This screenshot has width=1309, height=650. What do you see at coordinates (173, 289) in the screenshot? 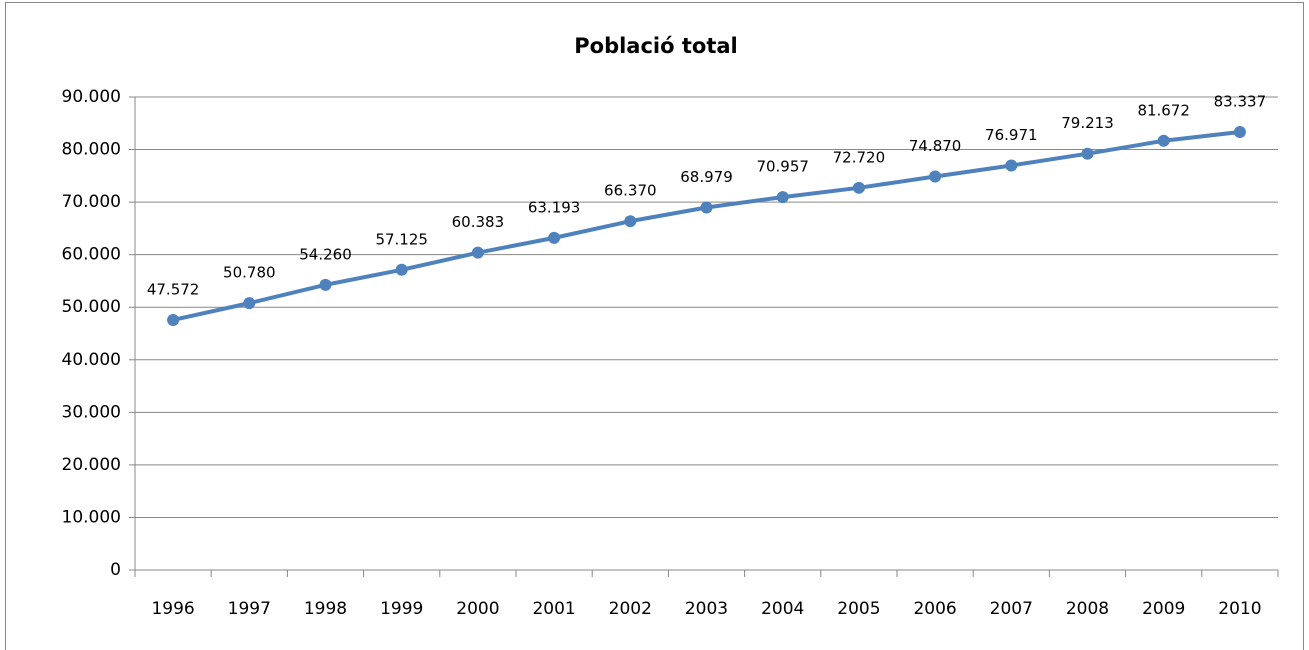
I see `data-label: 47.572` at bounding box center [173, 289].